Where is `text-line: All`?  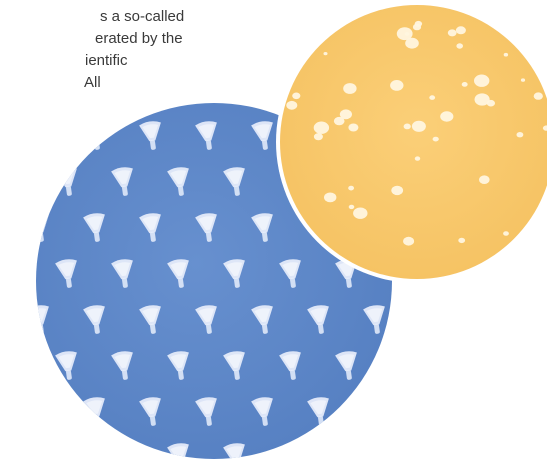 text-line: All is located at coordinates (92, 82).